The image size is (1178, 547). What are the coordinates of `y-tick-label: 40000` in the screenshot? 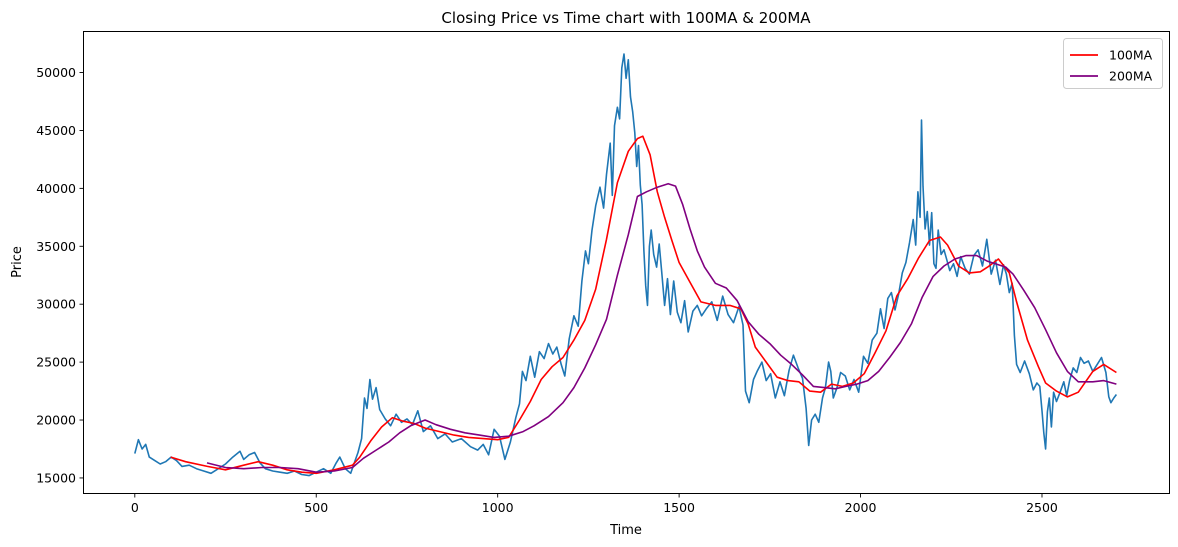 It's located at (56, 188).